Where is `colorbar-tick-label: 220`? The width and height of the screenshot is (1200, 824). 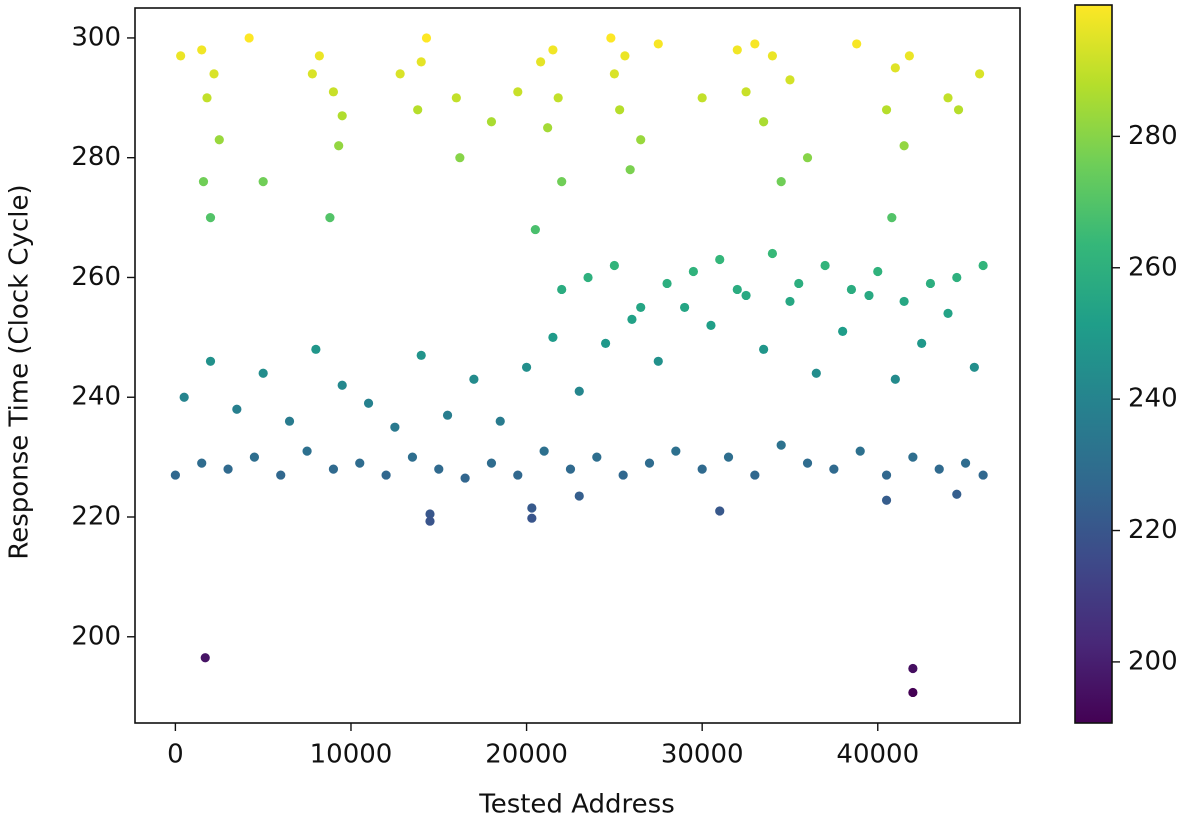 colorbar-tick-label: 220 is located at coordinates (1153, 530).